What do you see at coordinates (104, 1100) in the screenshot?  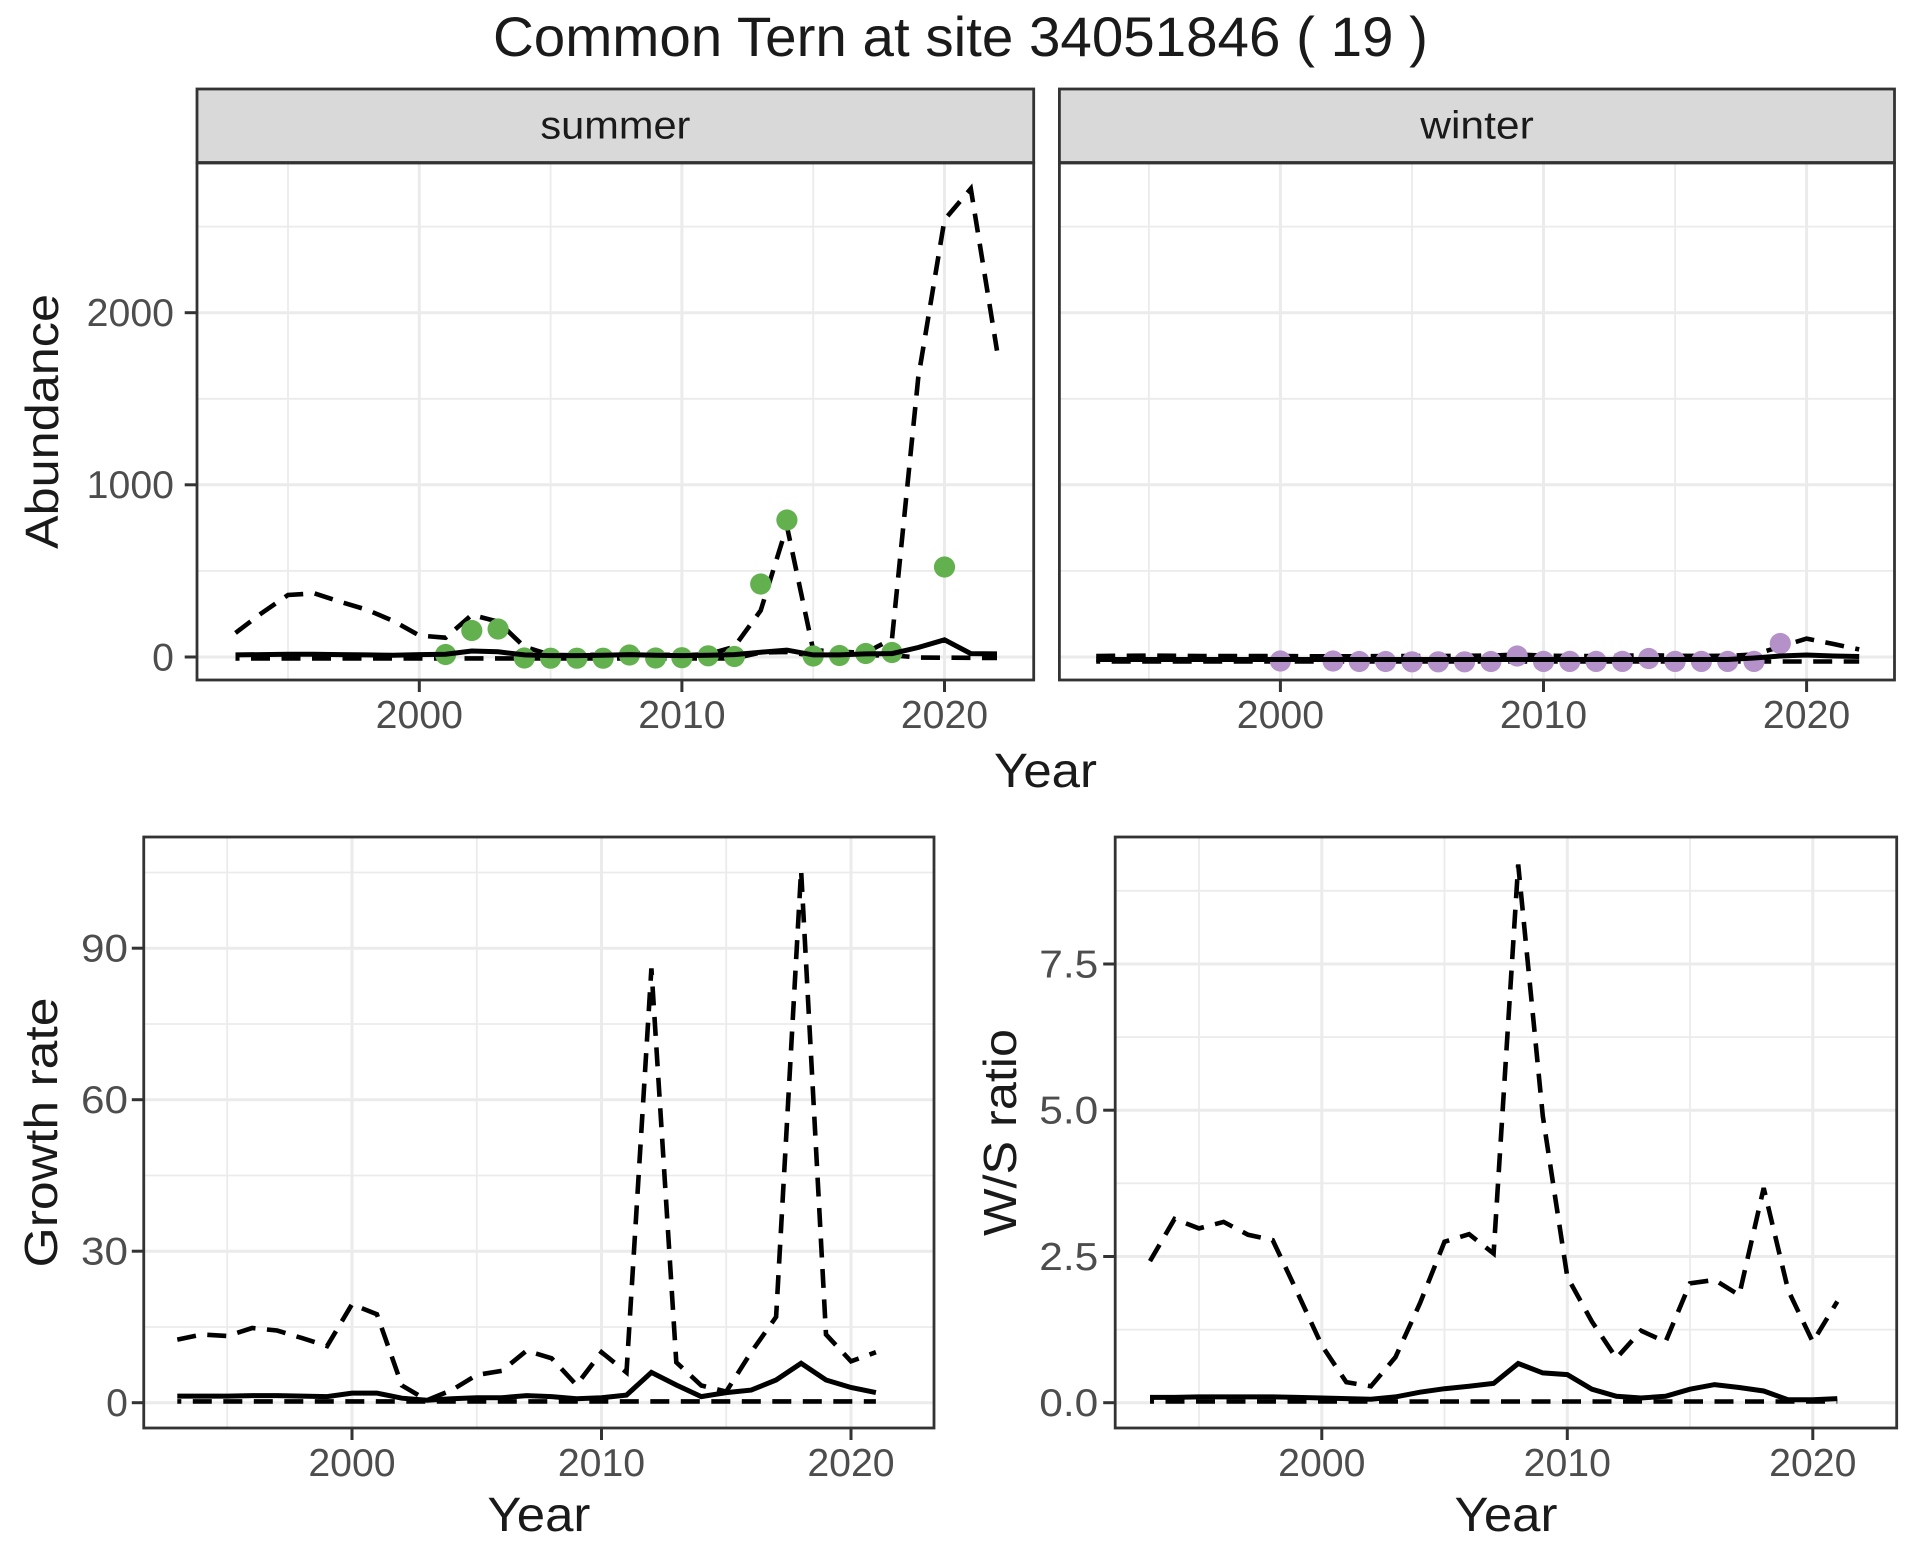 I see `svg-text: 60` at bounding box center [104, 1100].